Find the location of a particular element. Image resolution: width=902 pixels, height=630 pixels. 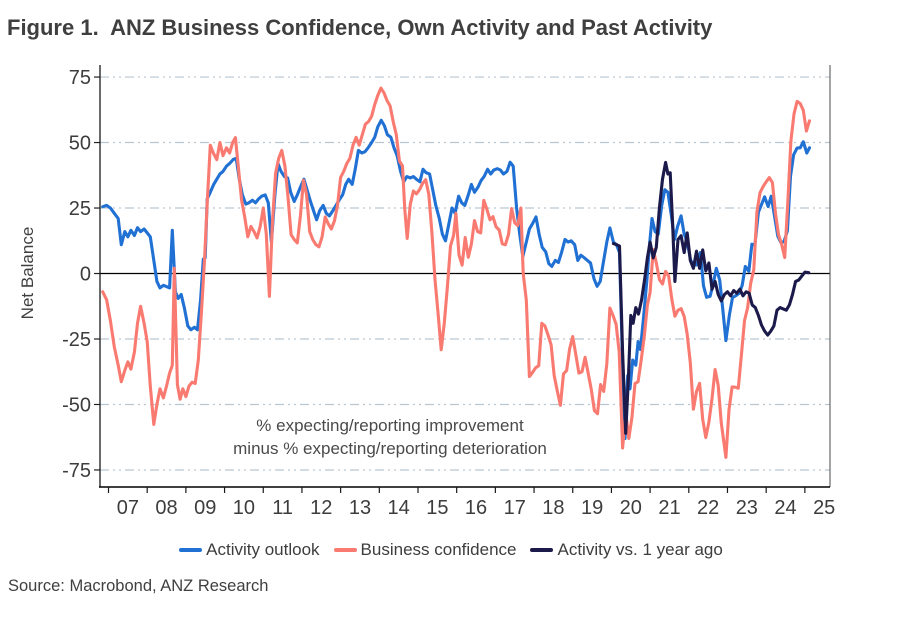

y-tick-label: -50 is located at coordinates (76, 405).